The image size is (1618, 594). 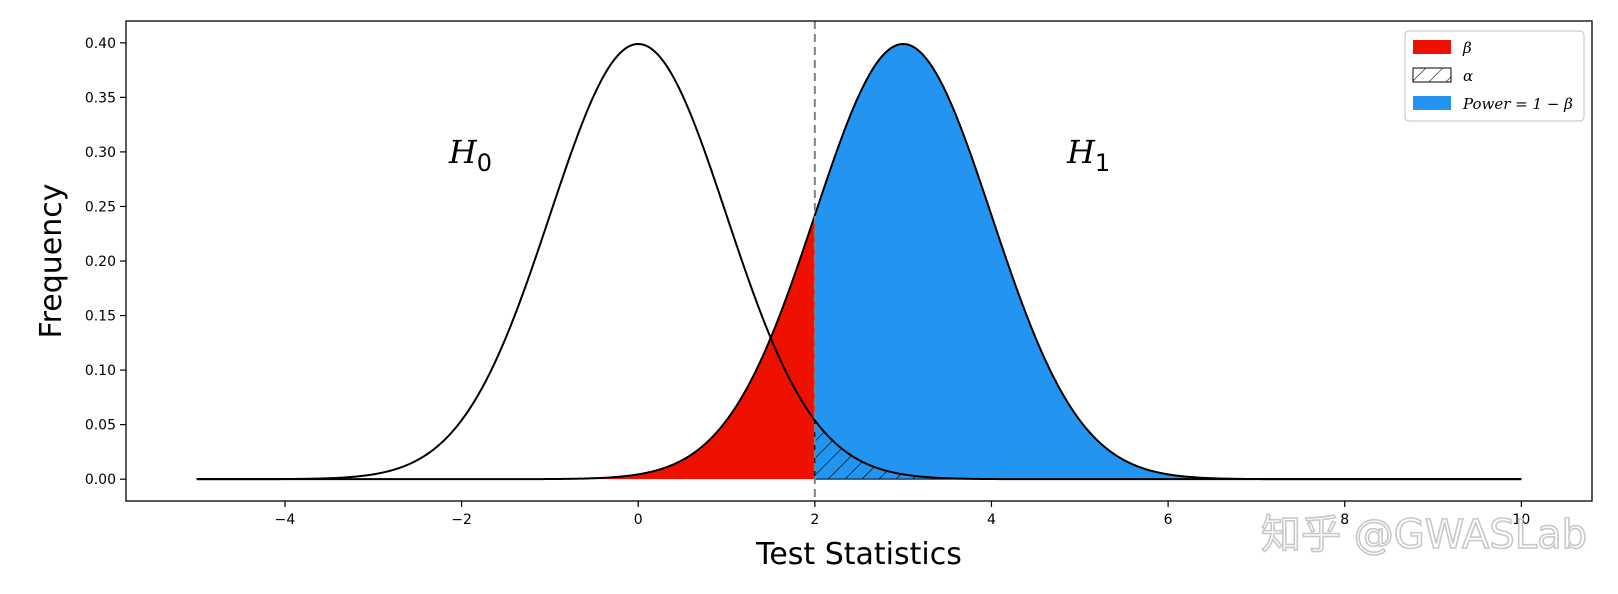 What do you see at coordinates (1521, 520) in the screenshot?
I see `x-tick-label: 10` at bounding box center [1521, 520].